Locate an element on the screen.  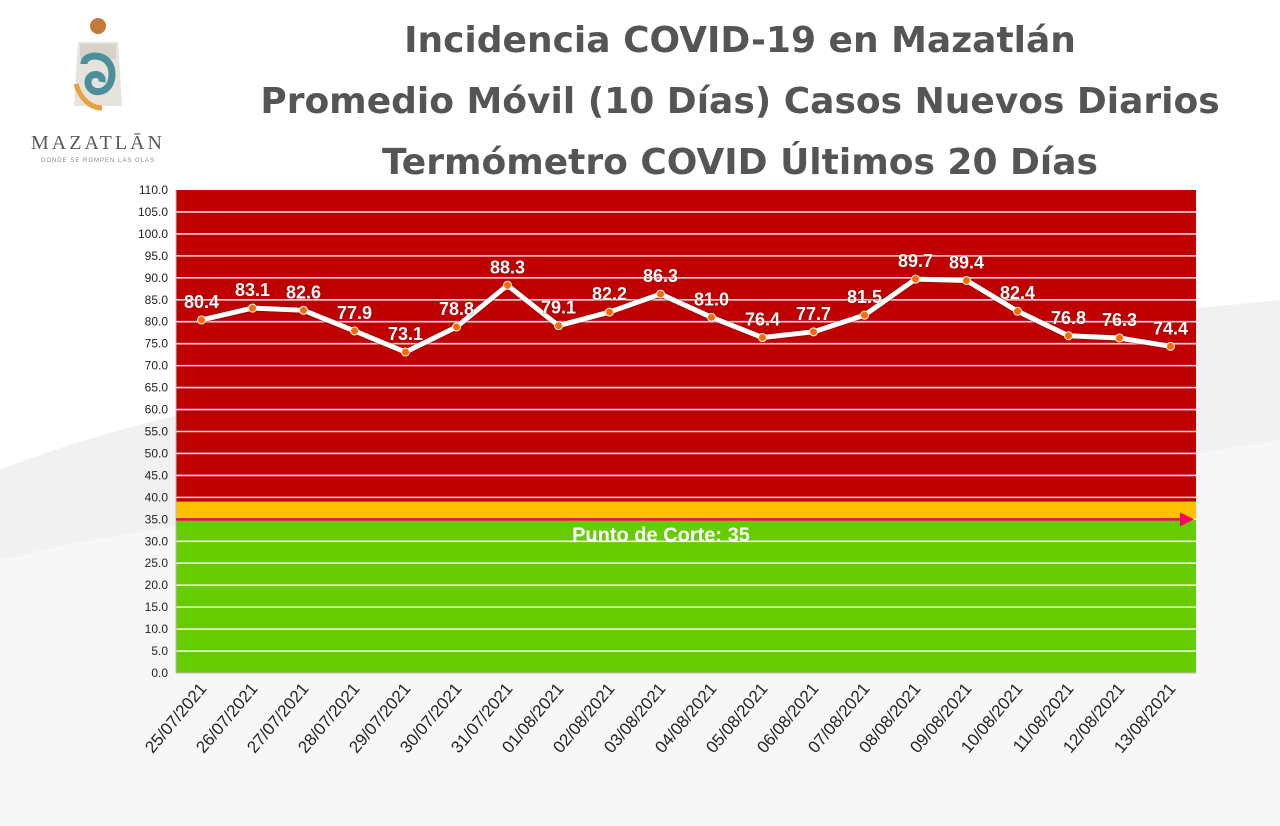
data-label: 73.1 is located at coordinates (405, 334).